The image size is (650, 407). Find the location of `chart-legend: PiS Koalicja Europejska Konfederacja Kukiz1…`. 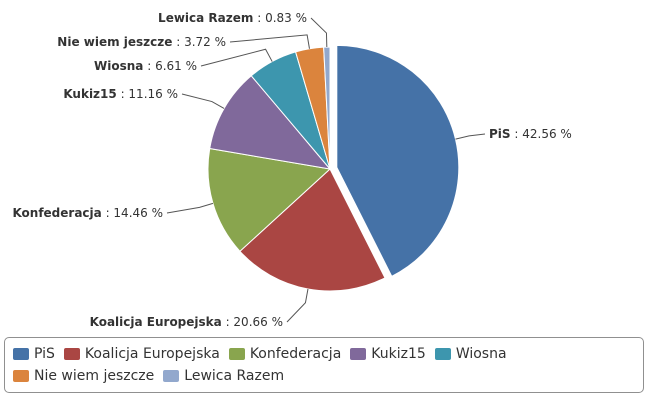

chart-legend: PiS Koalicja Europejska Konfederacja Kukiz1… is located at coordinates (324, 365).